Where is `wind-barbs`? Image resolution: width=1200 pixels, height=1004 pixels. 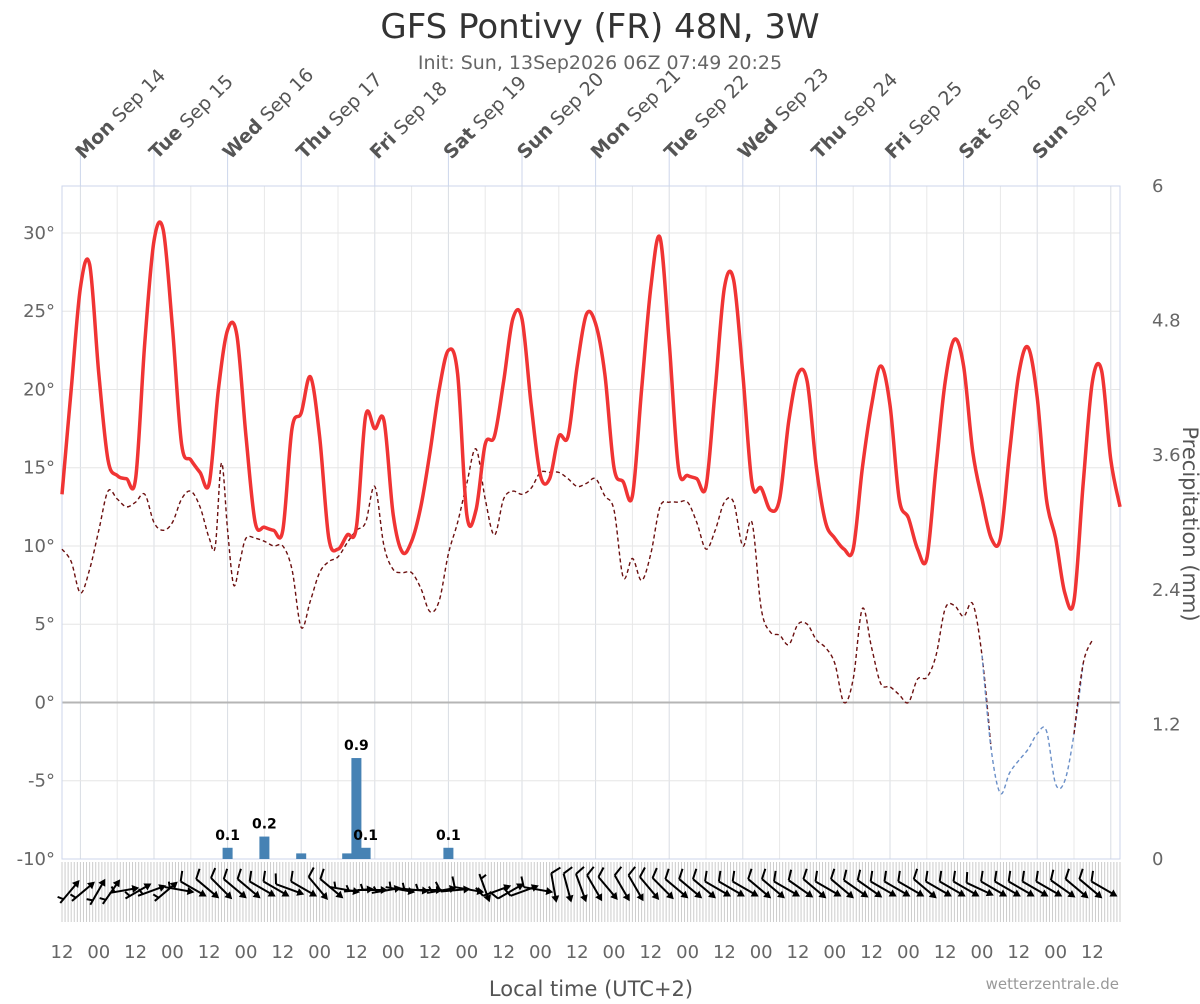 wind-barbs is located at coordinates (589, 892).